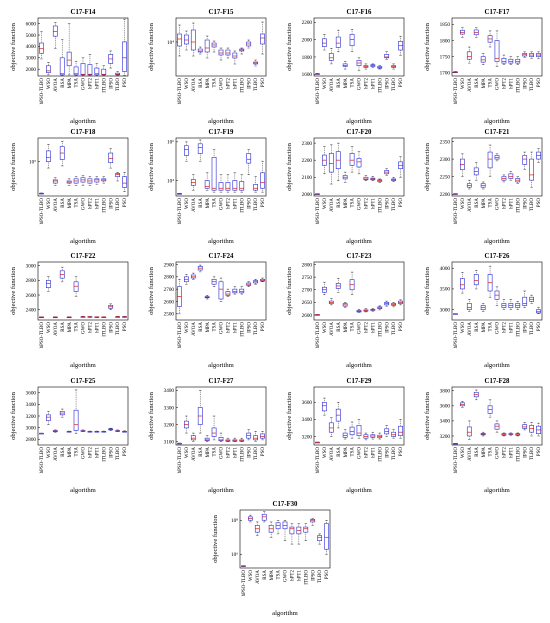  Describe the element at coordinates (63, 83) in the screenshot. I see `x-tick-label: RSA` at that location.